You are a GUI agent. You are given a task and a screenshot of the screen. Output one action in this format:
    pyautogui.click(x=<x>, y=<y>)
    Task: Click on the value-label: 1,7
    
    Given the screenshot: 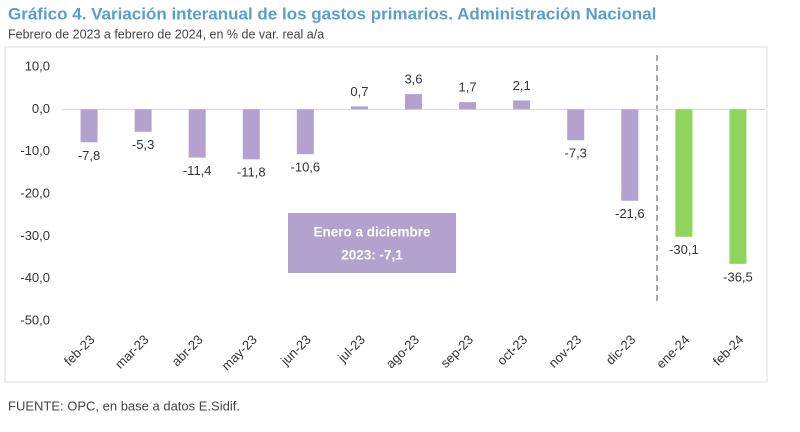 What is the action you would take?
    pyautogui.click(x=468, y=87)
    